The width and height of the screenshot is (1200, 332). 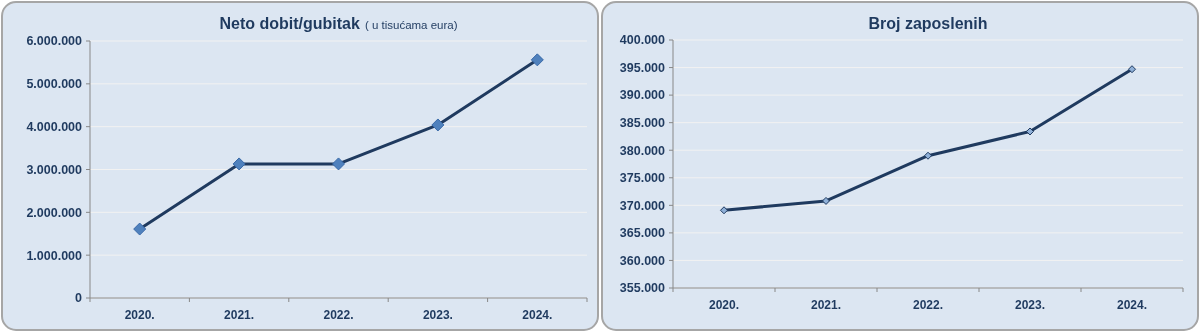 What do you see at coordinates (642, 40) in the screenshot?
I see `y-tick-label: 400.000` at bounding box center [642, 40].